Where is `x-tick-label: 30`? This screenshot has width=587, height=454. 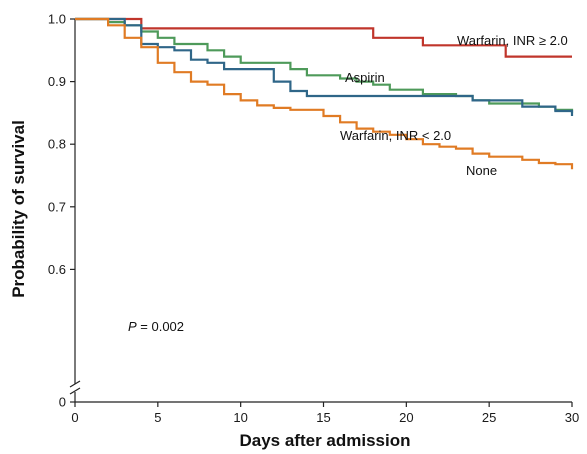
x-tick-label: 30 is located at coordinates (572, 417).